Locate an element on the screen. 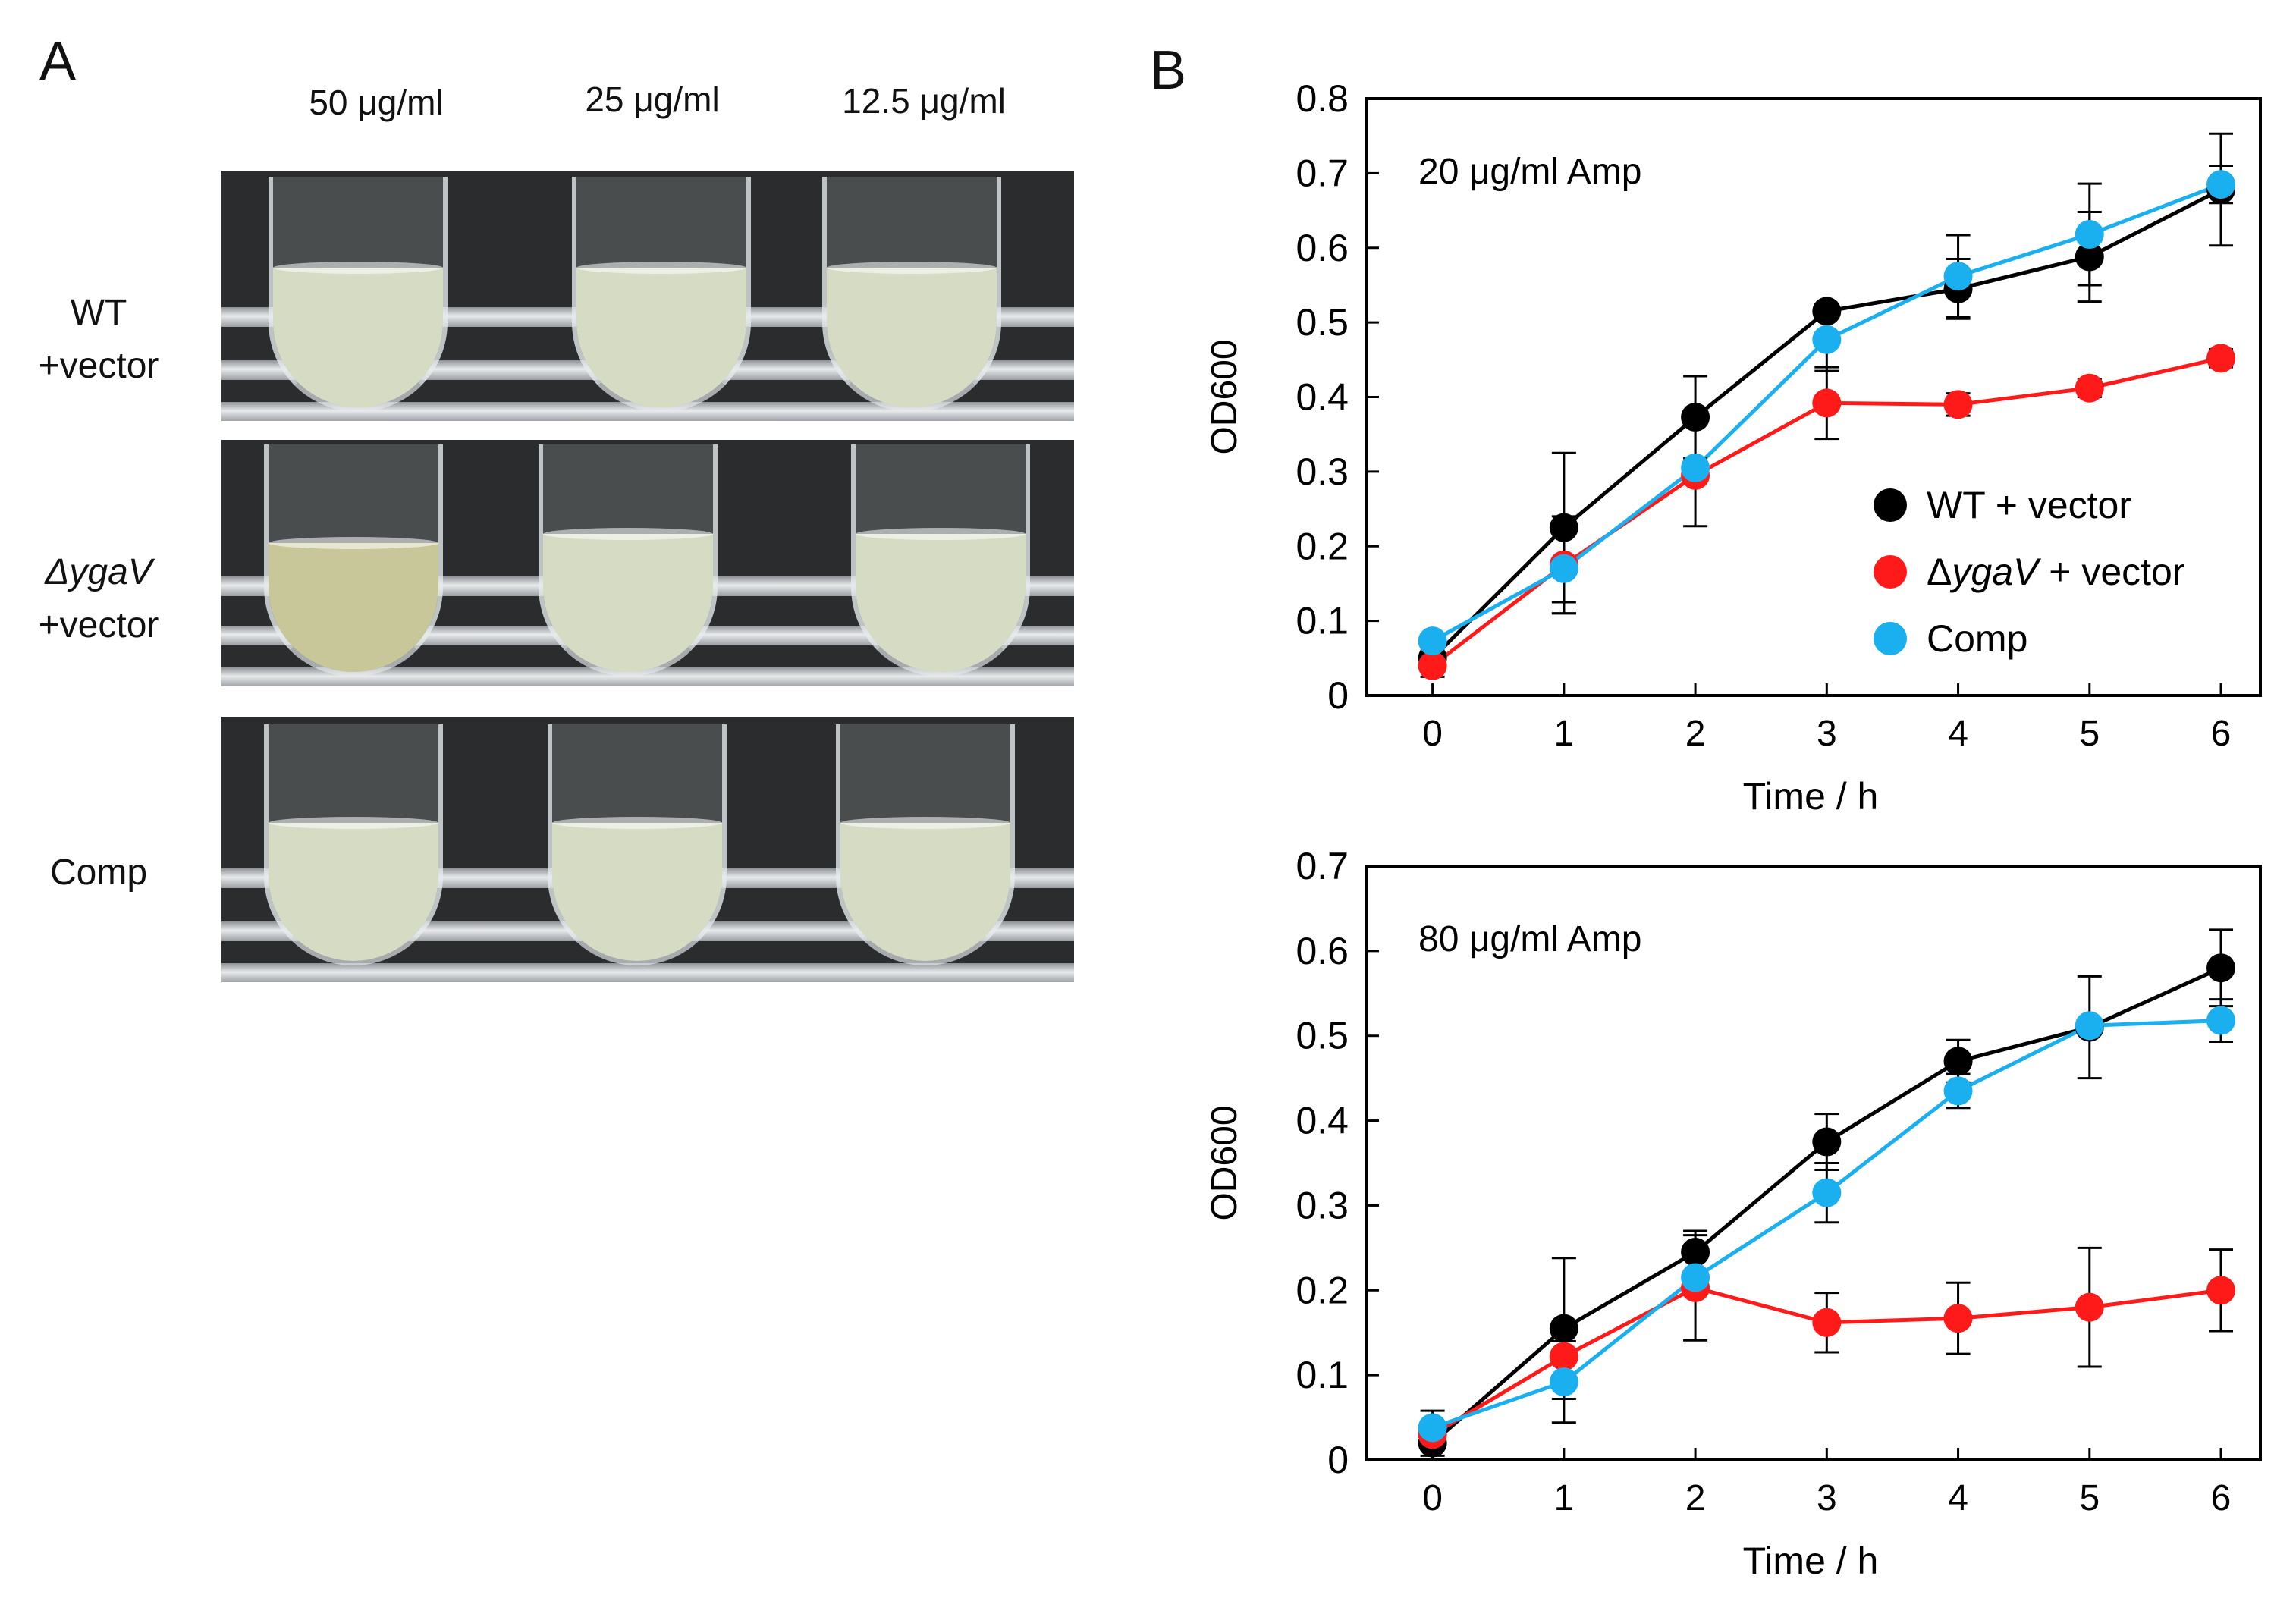  row-label-comp-line1: Comp is located at coordinates (98, 872).